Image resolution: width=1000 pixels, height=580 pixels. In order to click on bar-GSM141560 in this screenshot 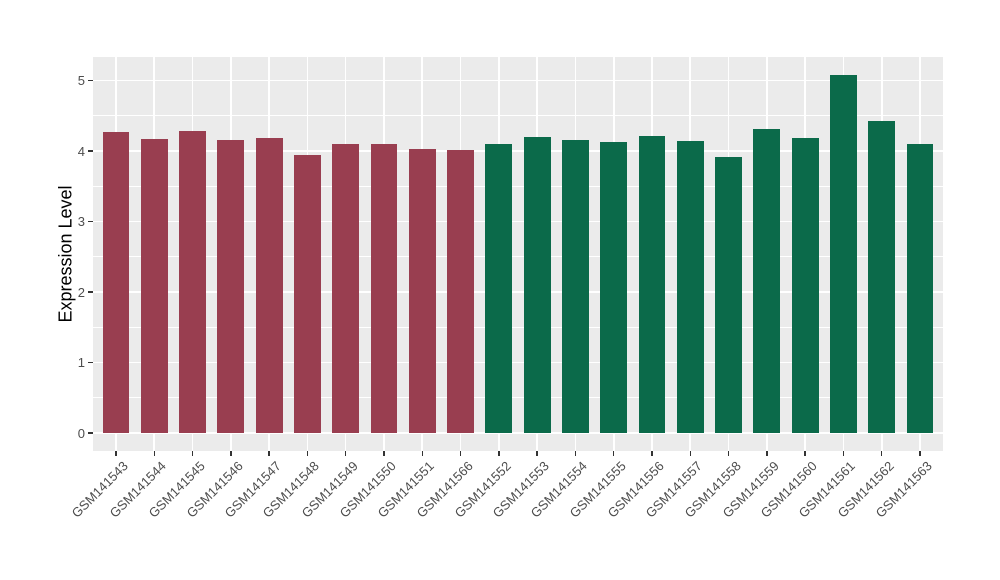, I will do `click(805, 286)`.